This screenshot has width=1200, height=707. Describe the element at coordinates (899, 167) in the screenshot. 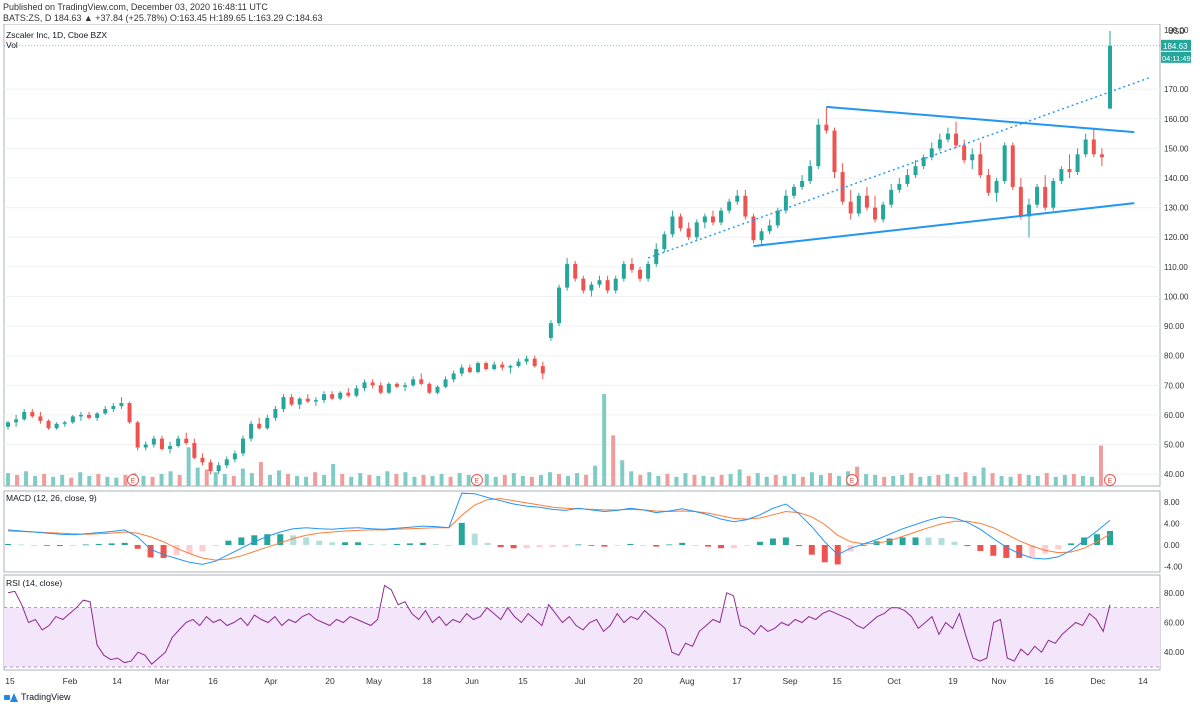

I see `dotted-uptrend-line` at that location.